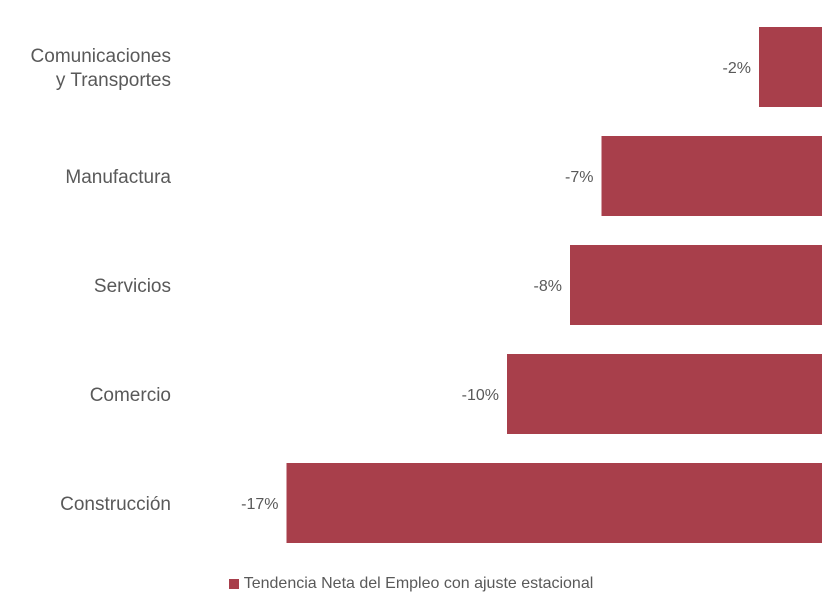 The image size is (822, 601). Describe the element at coordinates (548, 286) in the screenshot. I see `value-label-2: -8%` at that location.